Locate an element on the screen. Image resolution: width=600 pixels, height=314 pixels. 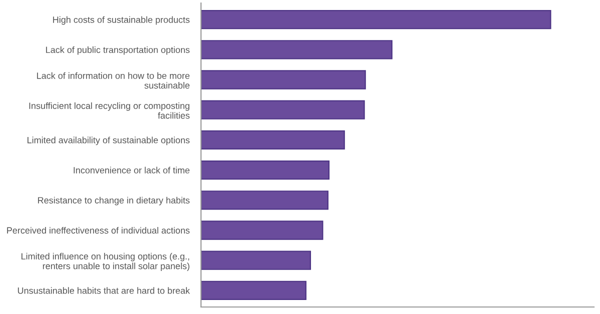
y-tick-label: Unsustainable habits that are hard to break is located at coordinates (104, 290).